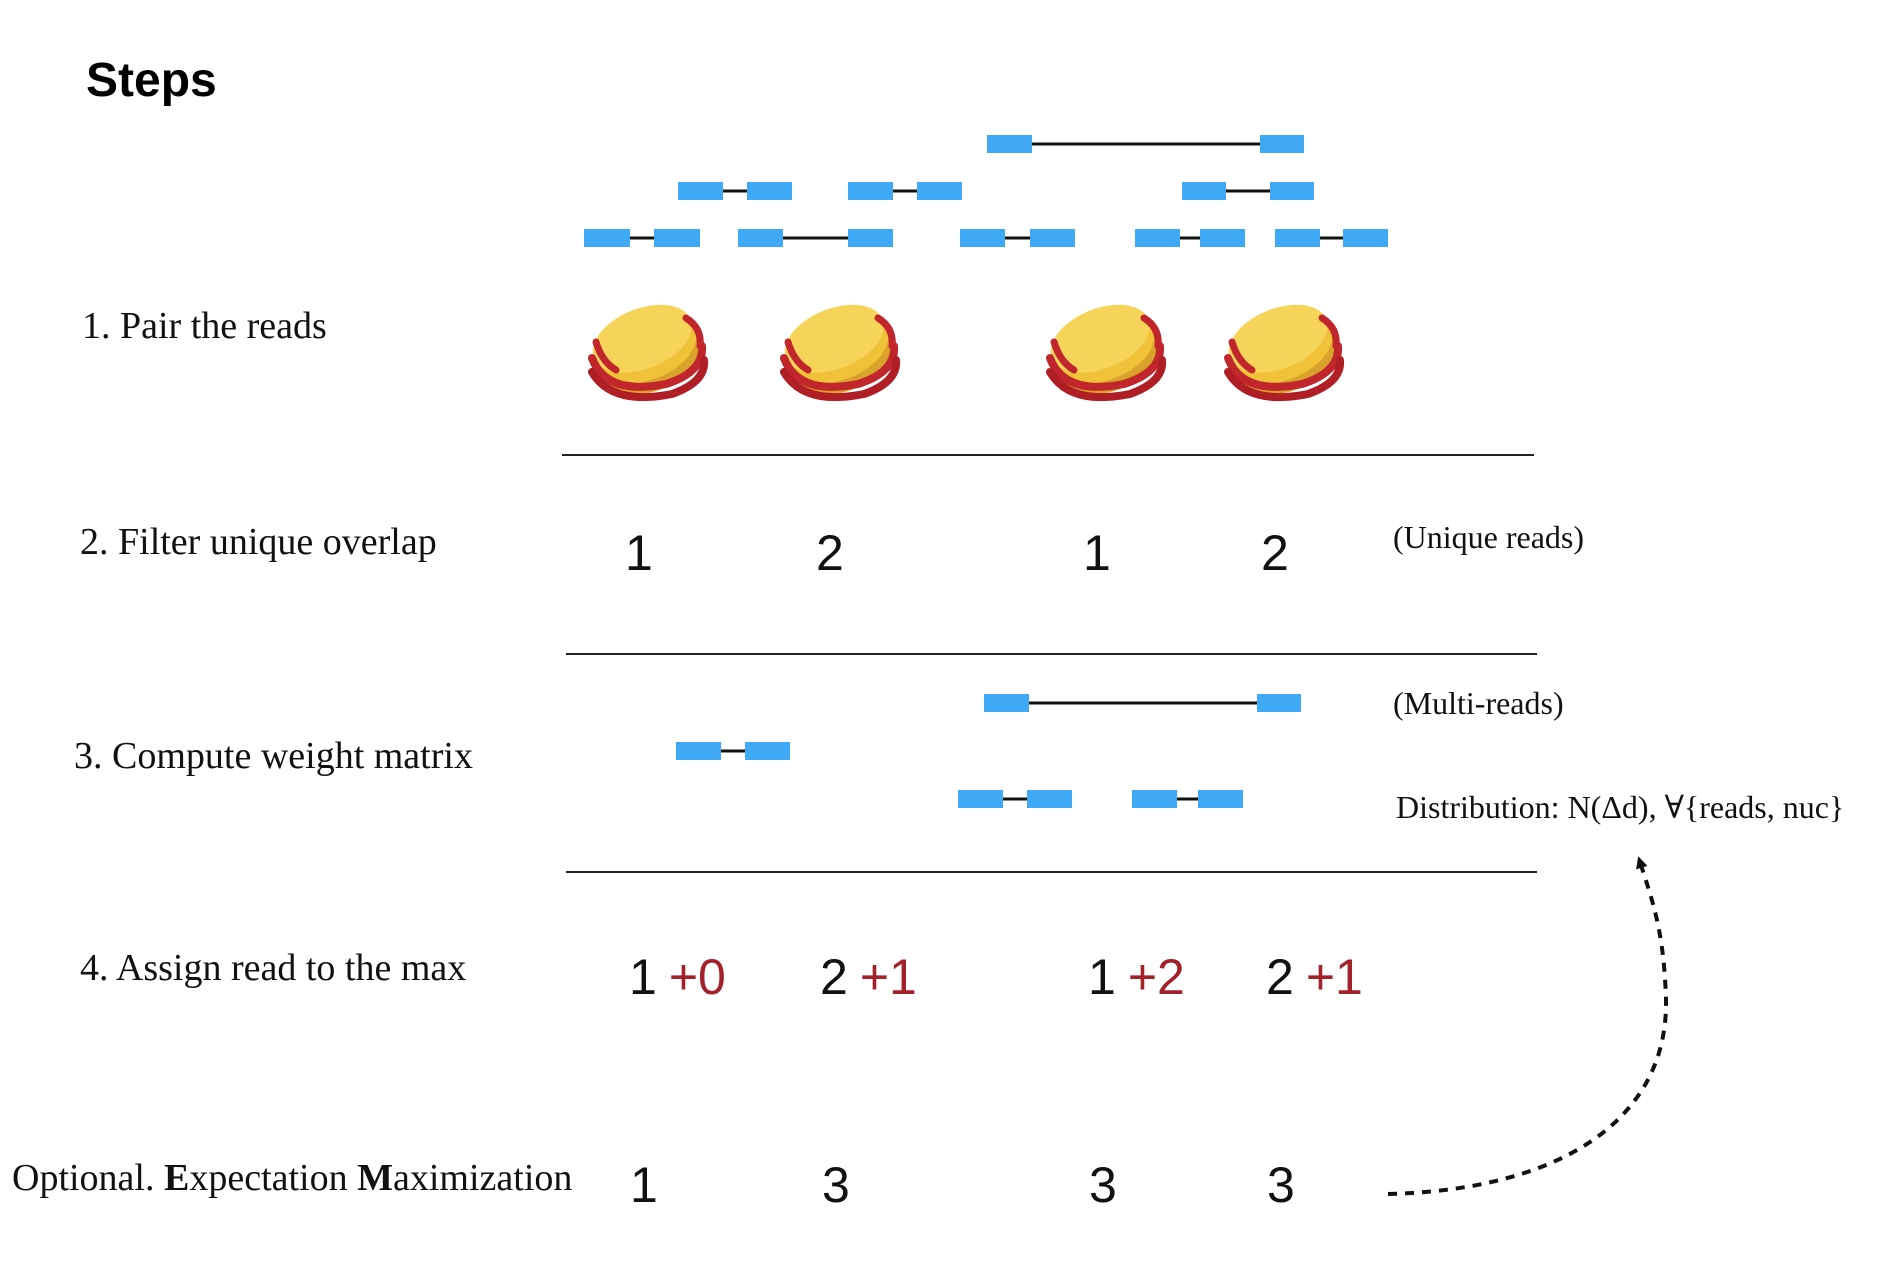 This screenshot has height=1264, width=1904. Describe the element at coordinates (273, 756) in the screenshot. I see `step-label-3: 3. Compute weight matrix` at that location.